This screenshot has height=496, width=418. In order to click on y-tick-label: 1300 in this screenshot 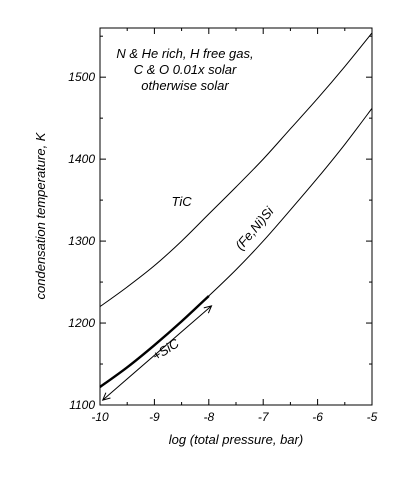, I will do `click(81, 241)`.